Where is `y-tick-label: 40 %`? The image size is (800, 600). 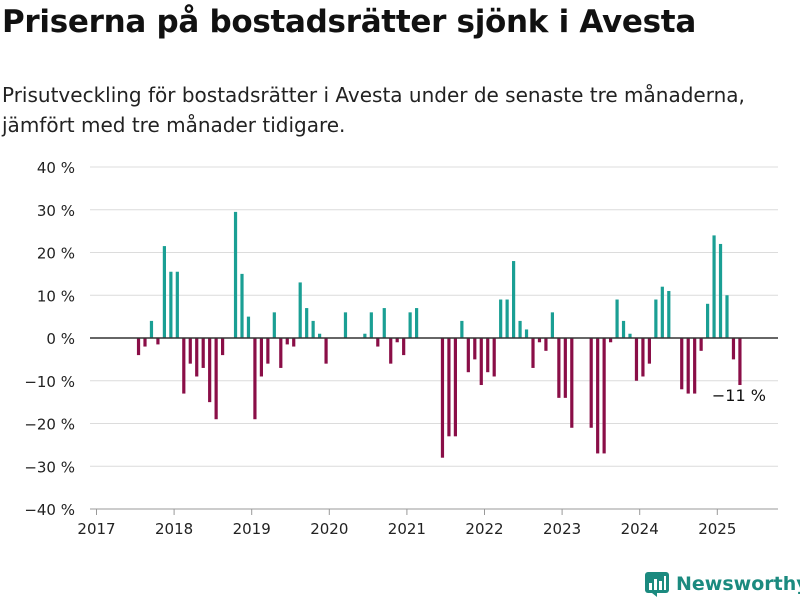 y-tick-label: 40 % is located at coordinates (56, 168).